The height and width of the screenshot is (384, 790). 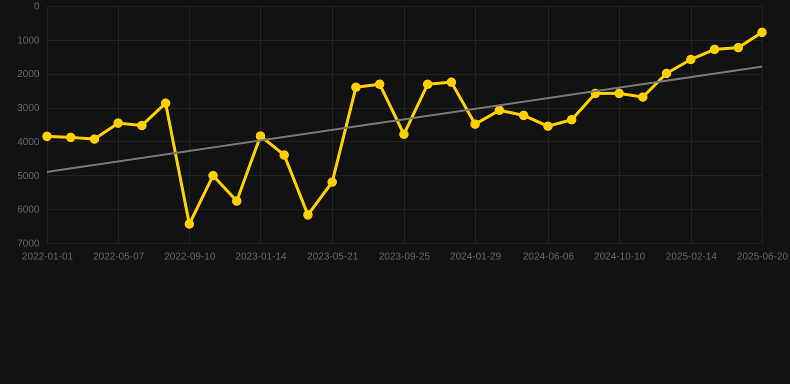 What do you see at coordinates (28, 40) in the screenshot?
I see `y-tick-label: 1000` at bounding box center [28, 40].